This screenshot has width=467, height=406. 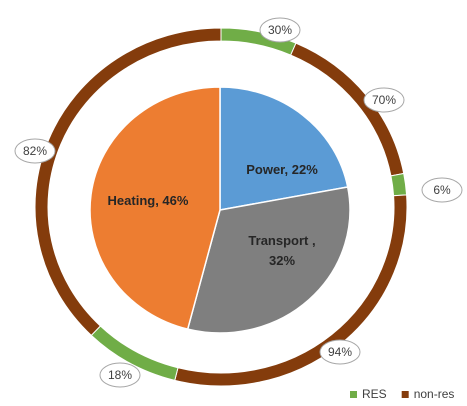 I want to click on value-label: 18%, so click(x=120, y=375).